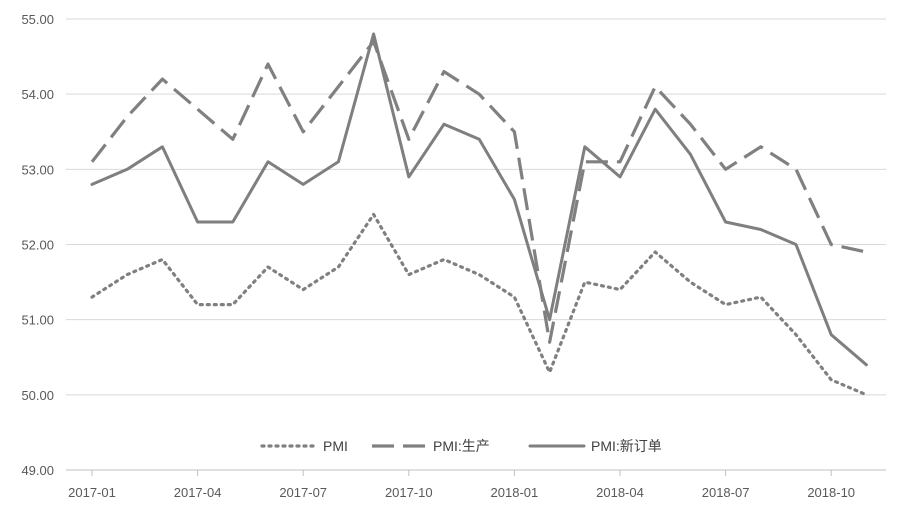  Describe the element at coordinates (515, 492) in the screenshot. I see `x-tick-label: 2018-01` at that location.